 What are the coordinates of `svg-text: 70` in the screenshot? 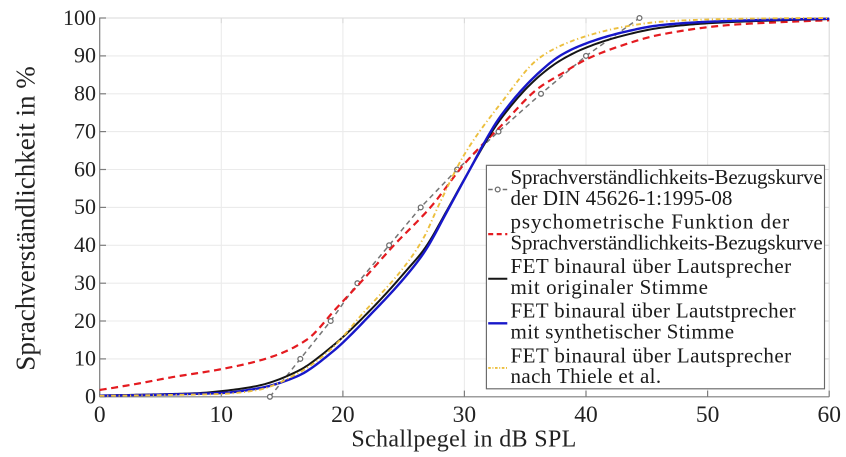 It's located at (85, 130).